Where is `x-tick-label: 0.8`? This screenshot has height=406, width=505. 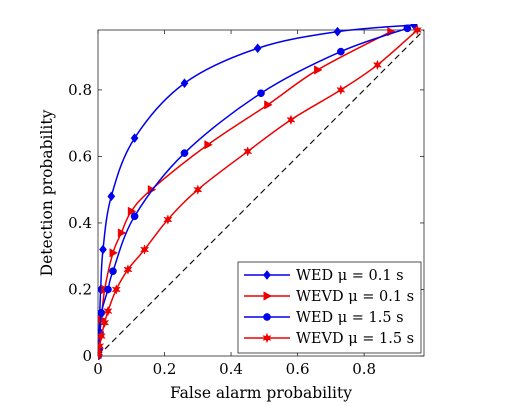
x-tick-label: 0.8 is located at coordinates (364, 369).